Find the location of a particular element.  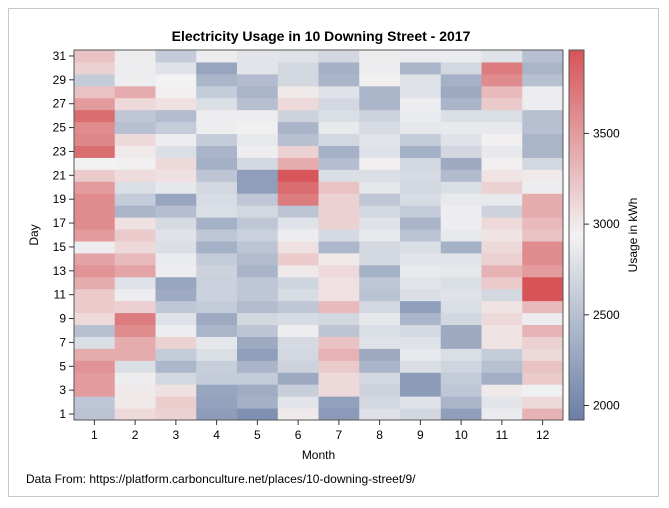

heatmap-cell-day10-month9 is located at coordinates (421, 307).